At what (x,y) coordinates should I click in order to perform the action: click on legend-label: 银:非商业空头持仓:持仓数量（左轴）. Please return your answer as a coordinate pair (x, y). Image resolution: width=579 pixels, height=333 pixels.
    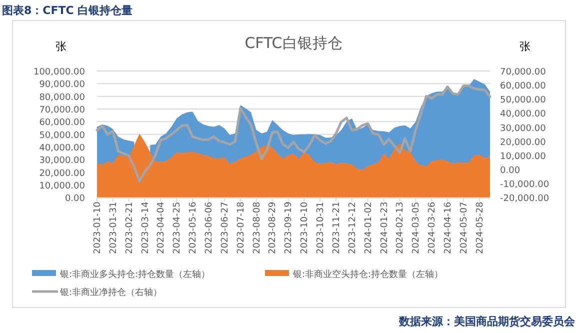
    Looking at the image, I should click on (368, 274).